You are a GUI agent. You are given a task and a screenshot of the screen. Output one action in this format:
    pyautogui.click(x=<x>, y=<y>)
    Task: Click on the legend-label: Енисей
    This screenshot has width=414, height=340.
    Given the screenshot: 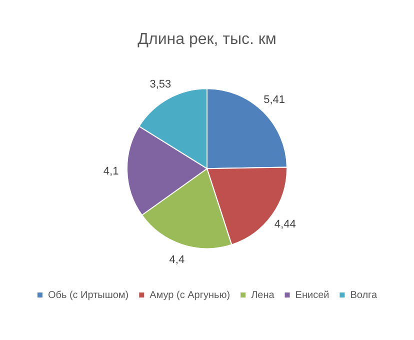 What is the action you would take?
    pyautogui.click(x=312, y=295)
    